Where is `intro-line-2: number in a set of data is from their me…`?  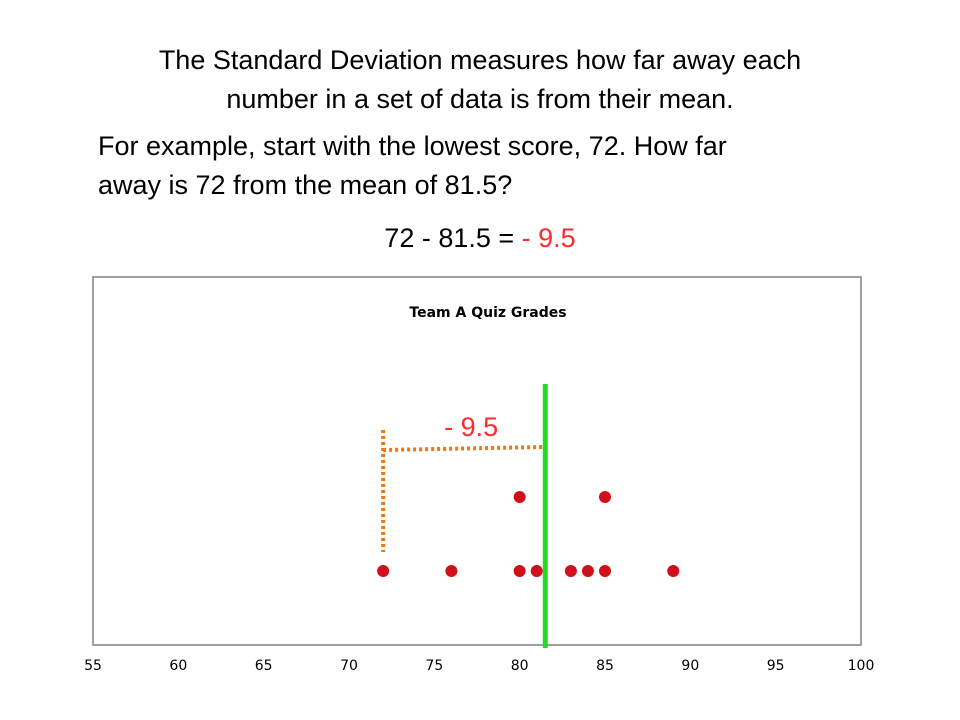 intro-line-2: number in a set of data is from their me… is located at coordinates (480, 99).